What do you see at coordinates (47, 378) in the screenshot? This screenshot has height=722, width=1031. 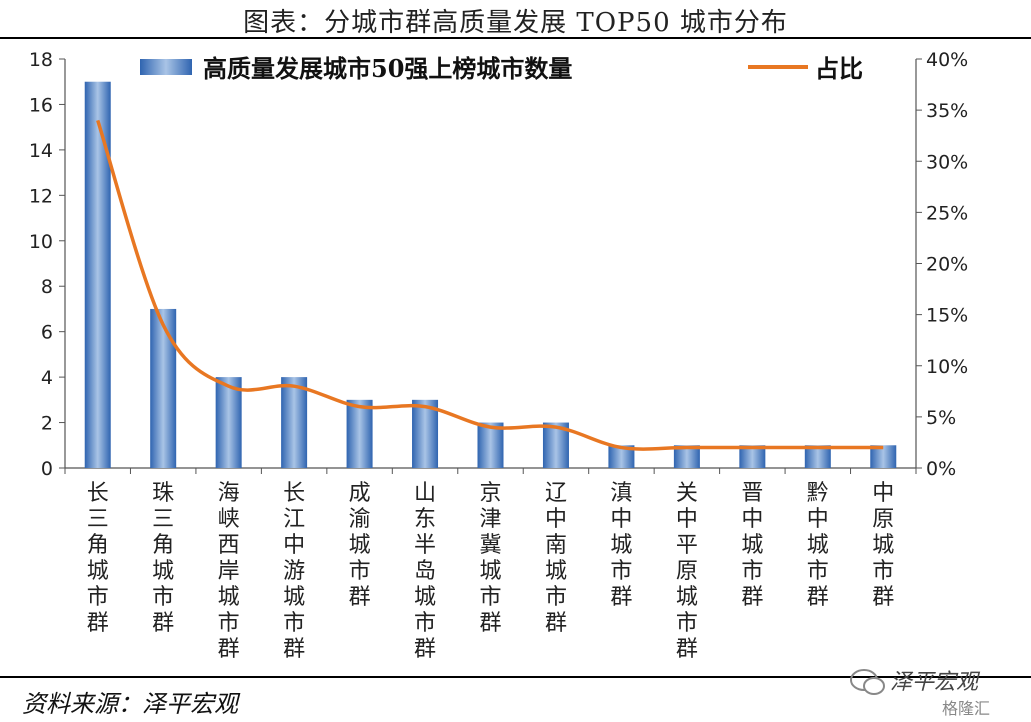 I see `y-left-tick-label: 4` at bounding box center [47, 378].